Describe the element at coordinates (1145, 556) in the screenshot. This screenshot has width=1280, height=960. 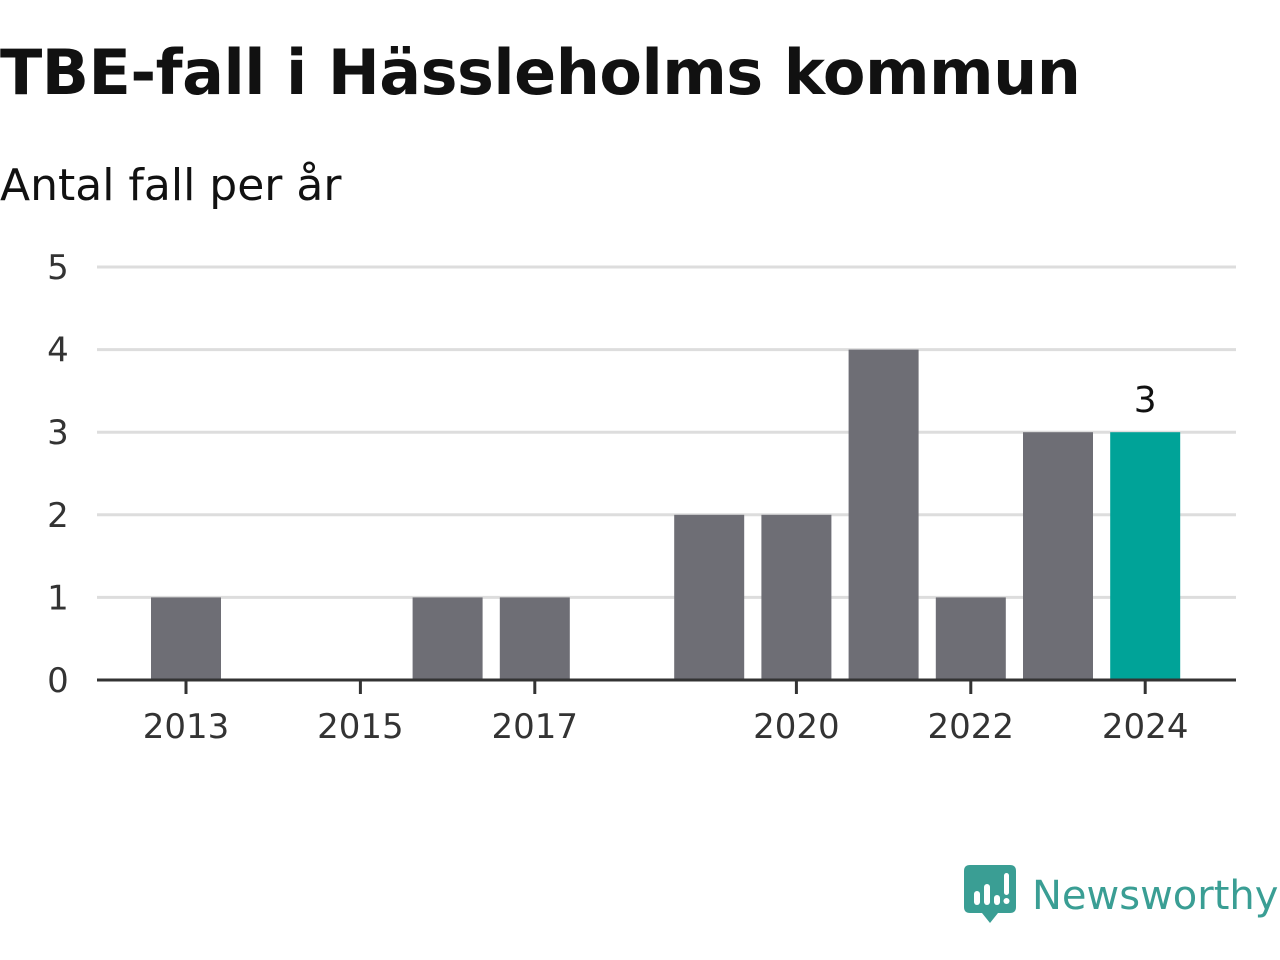
I see `bar-2024` at that location.